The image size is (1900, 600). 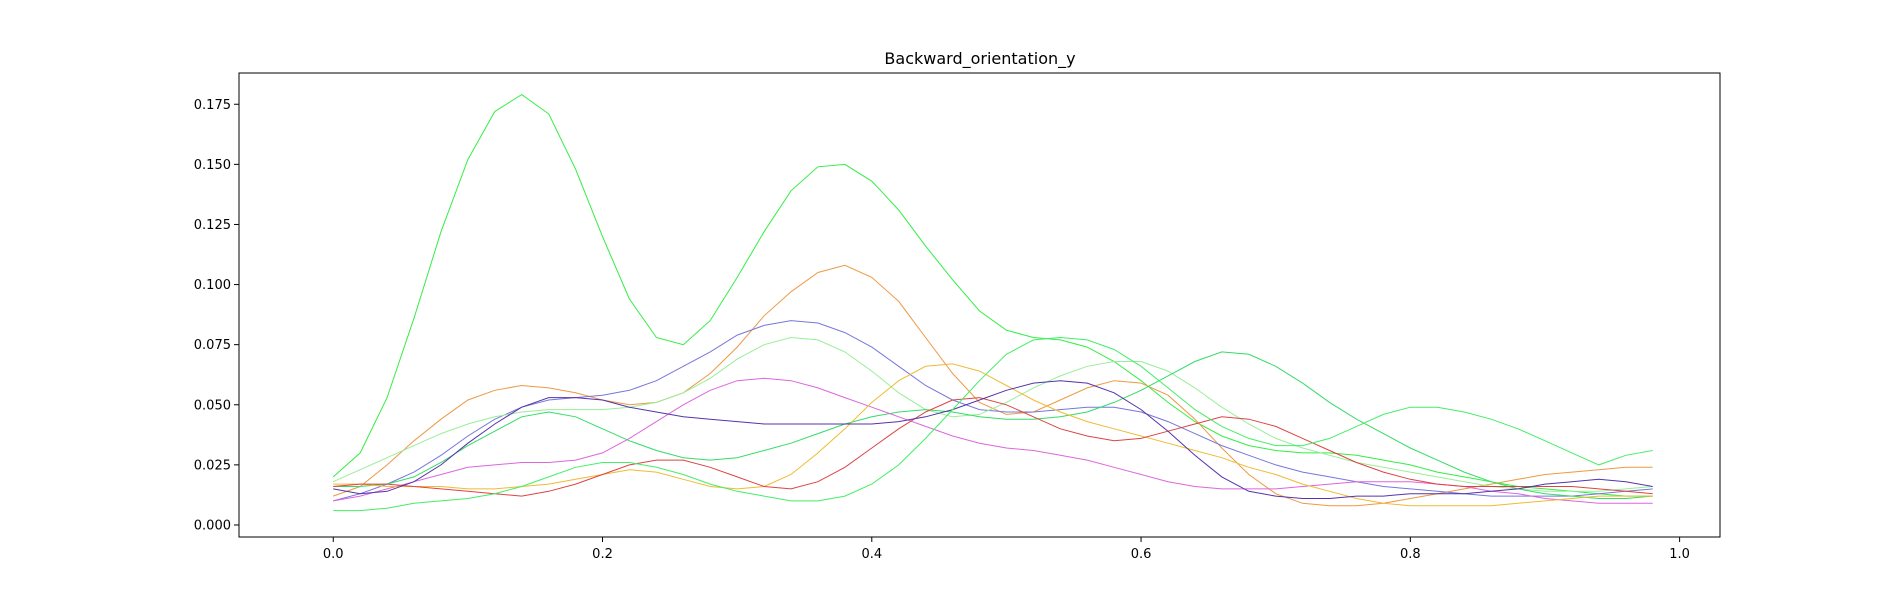 I want to click on chart-title: Backward_orientation_y, so click(x=979, y=59).